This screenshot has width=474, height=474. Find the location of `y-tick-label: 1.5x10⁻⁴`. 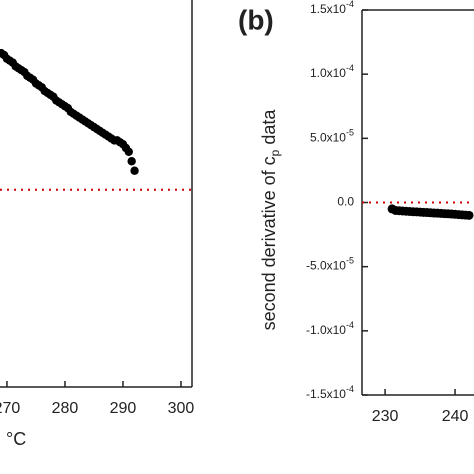

y-tick-label: 1.5x10⁻⁴ is located at coordinates (332, 8).